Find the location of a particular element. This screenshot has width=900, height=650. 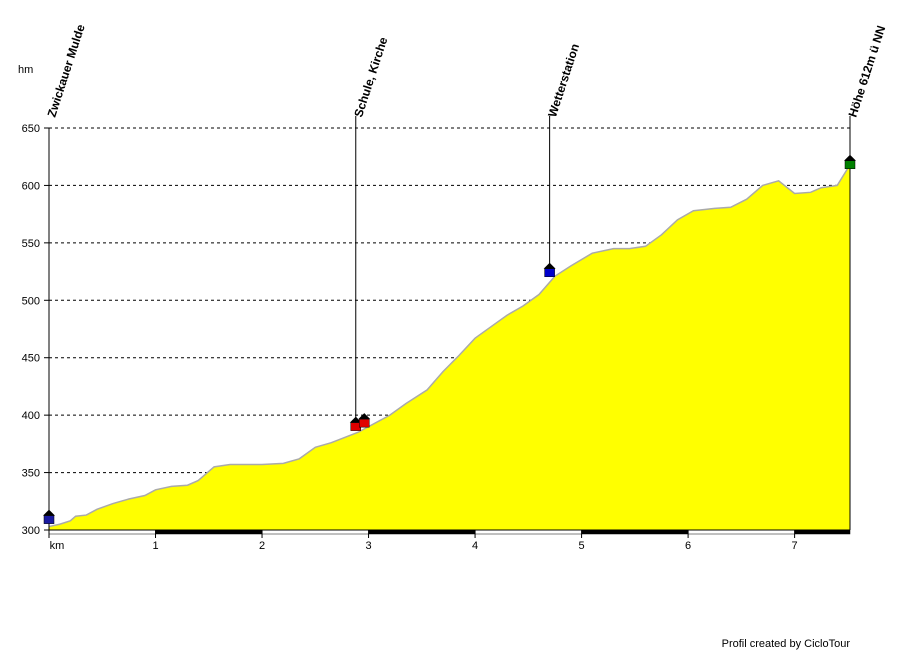

y-tick-label: 300 is located at coordinates (31, 531).